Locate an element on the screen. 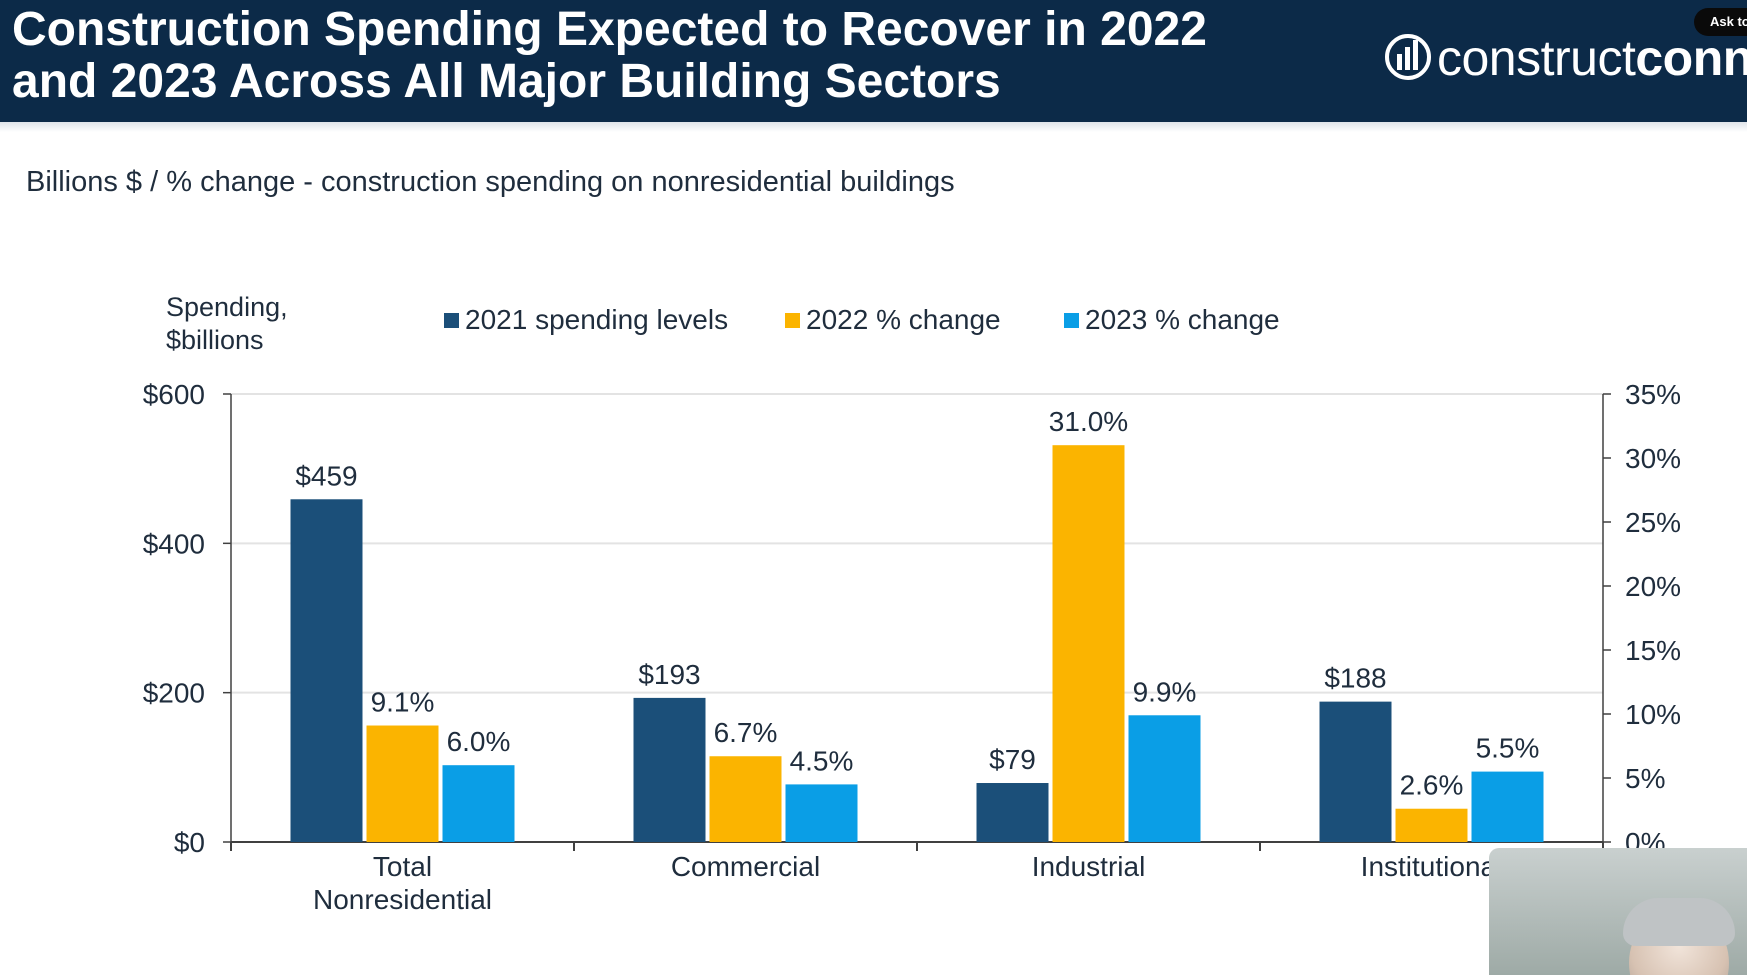 The image size is (1747, 975). data-label: 6.7% is located at coordinates (746, 732).